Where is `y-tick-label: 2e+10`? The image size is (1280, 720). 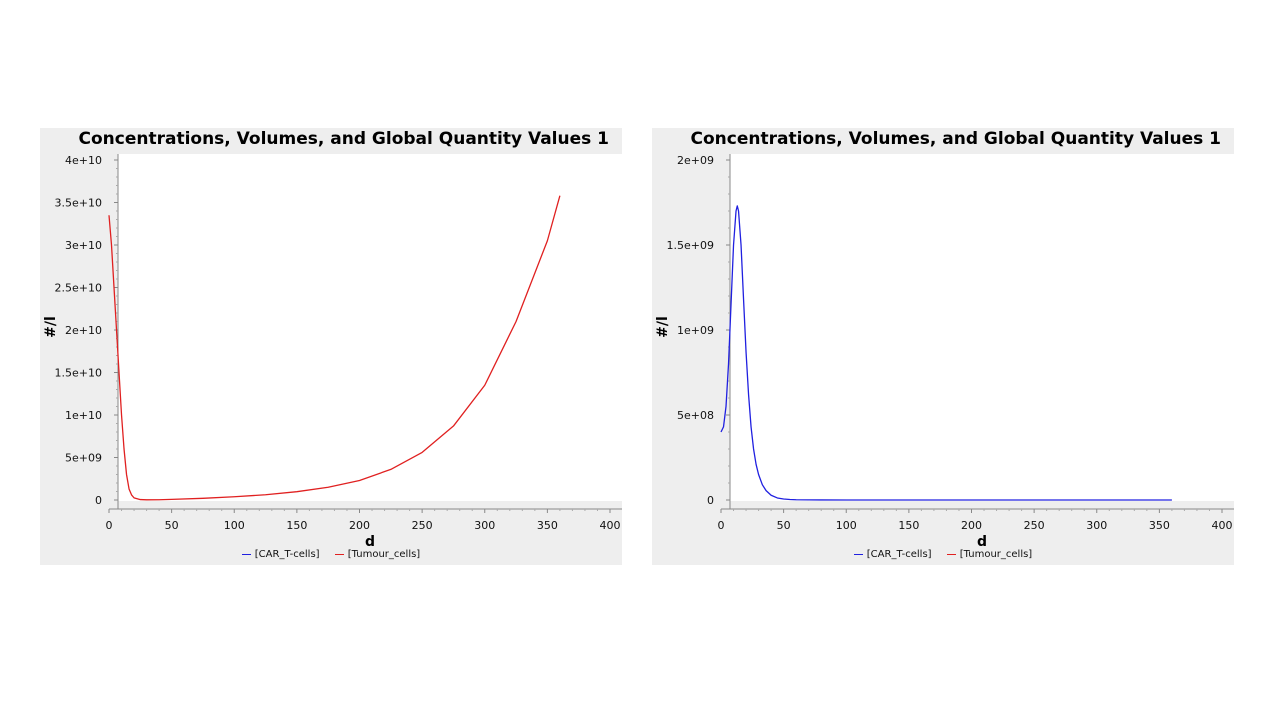
y-tick-label: 2e+10 is located at coordinates (83, 330).